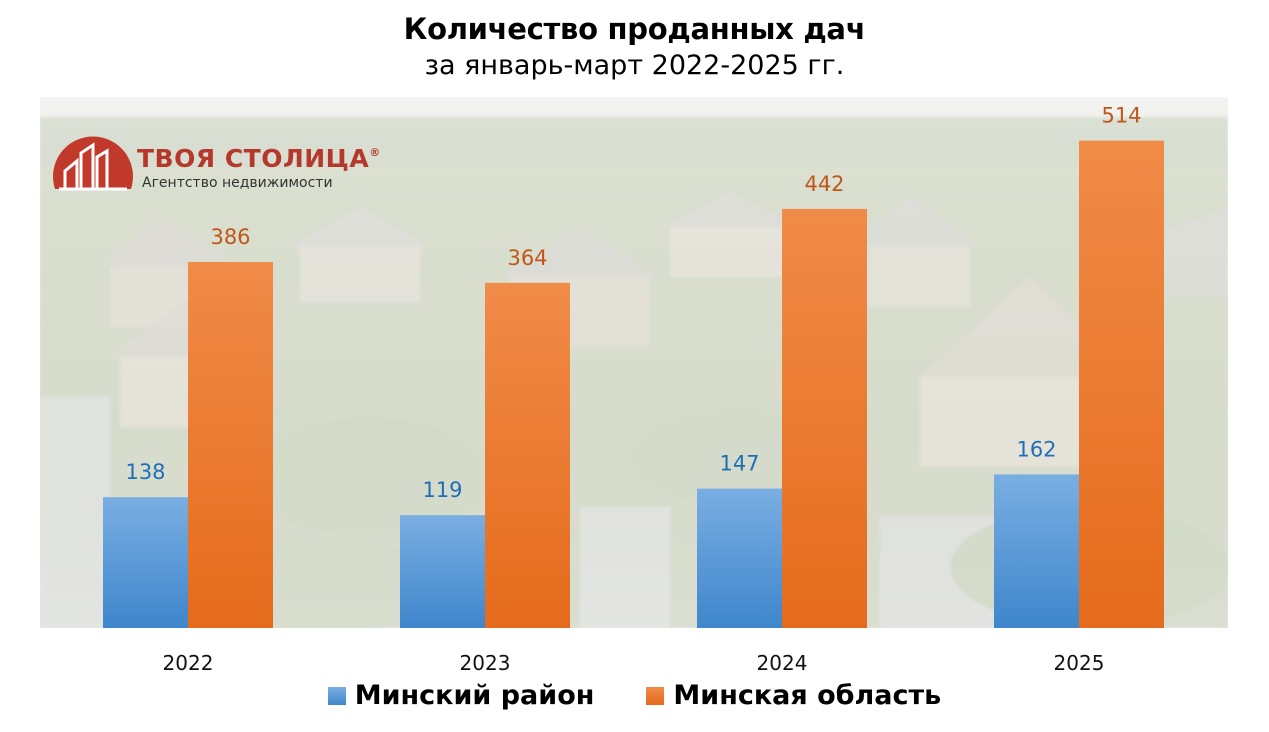 The image size is (1269, 732). I want to click on bar-minsk-district-2025, so click(1036, 551).